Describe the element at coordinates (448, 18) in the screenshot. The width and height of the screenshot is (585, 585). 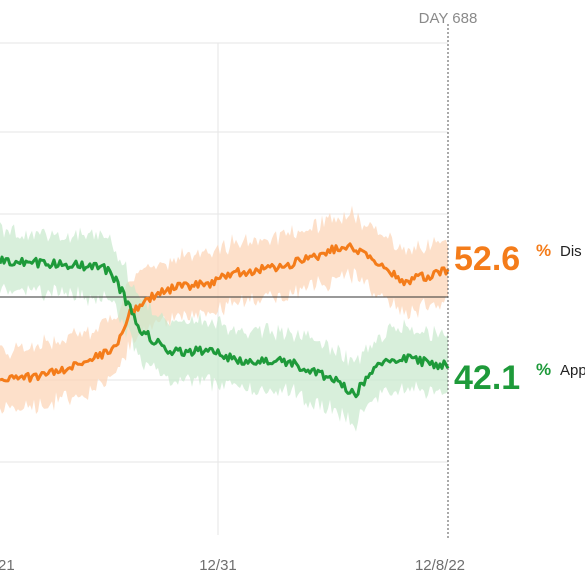
I see `day-label: DAY 688` at that location.